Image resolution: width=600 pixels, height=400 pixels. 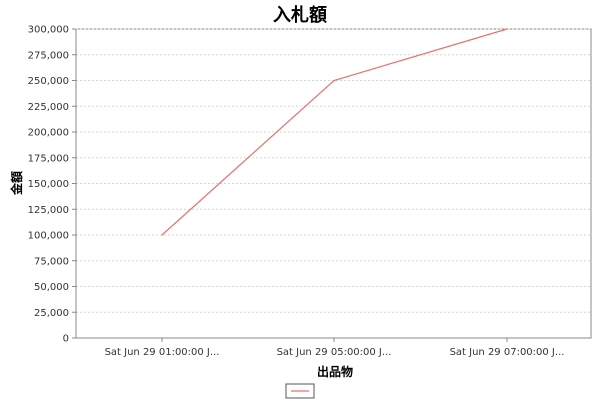 I want to click on y-tick-label-7: 175,000, so click(x=48, y=158).